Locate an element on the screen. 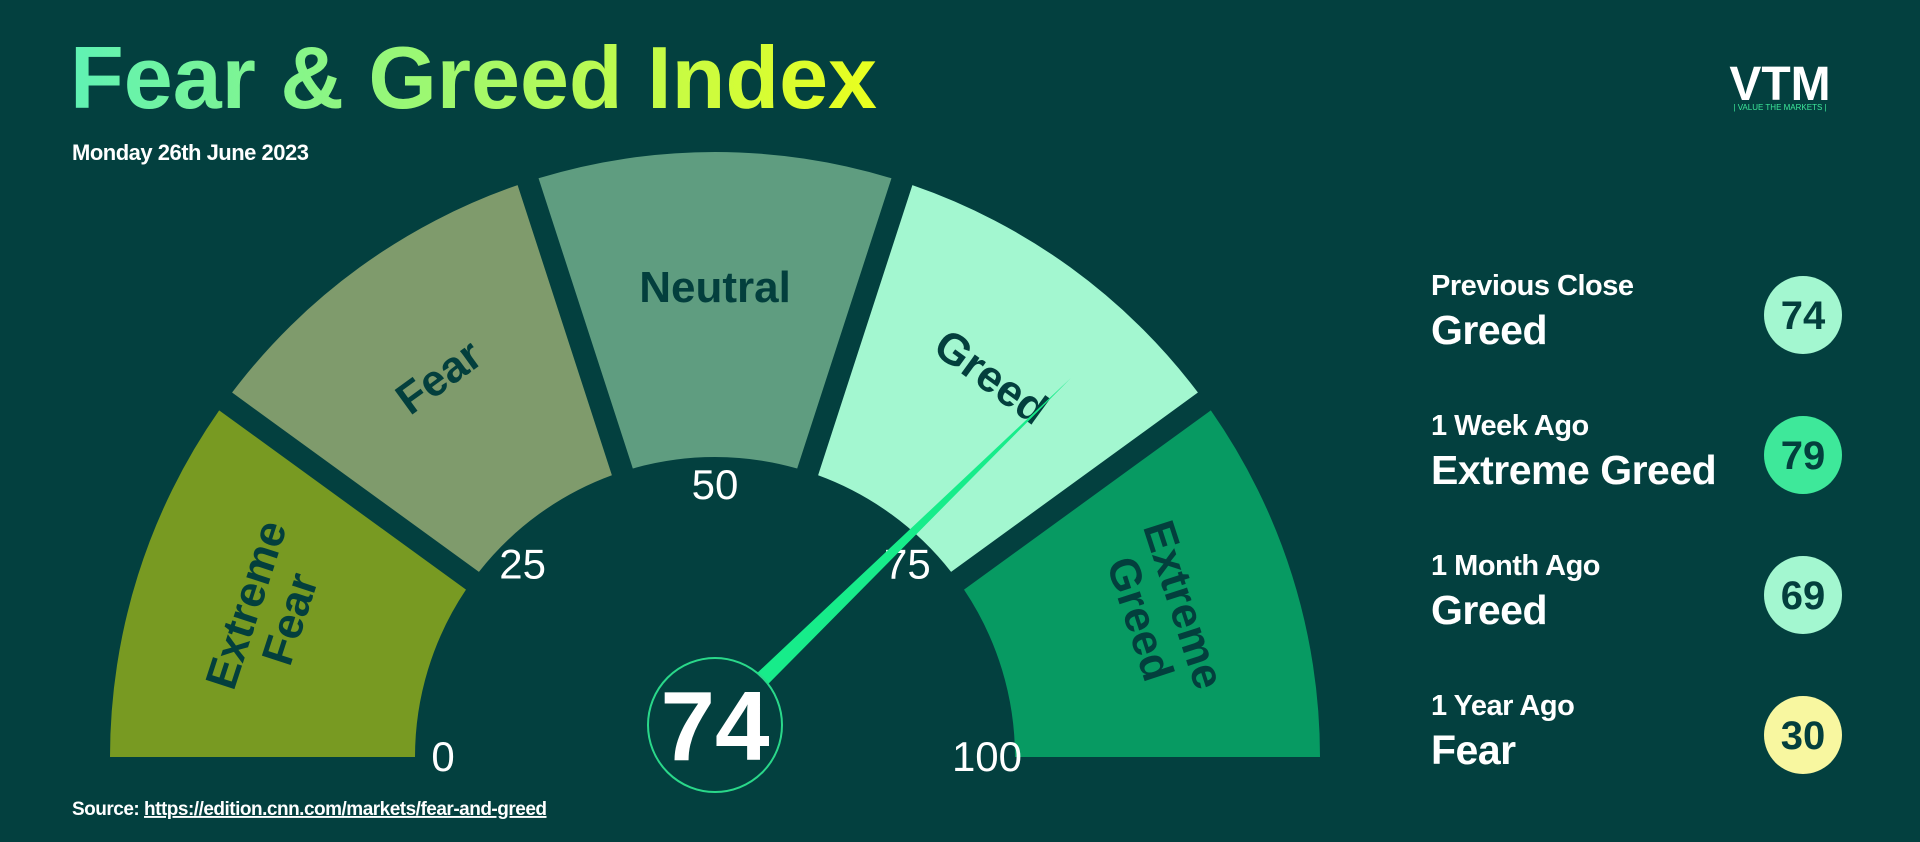  history-value: 79 is located at coordinates (1803, 456).